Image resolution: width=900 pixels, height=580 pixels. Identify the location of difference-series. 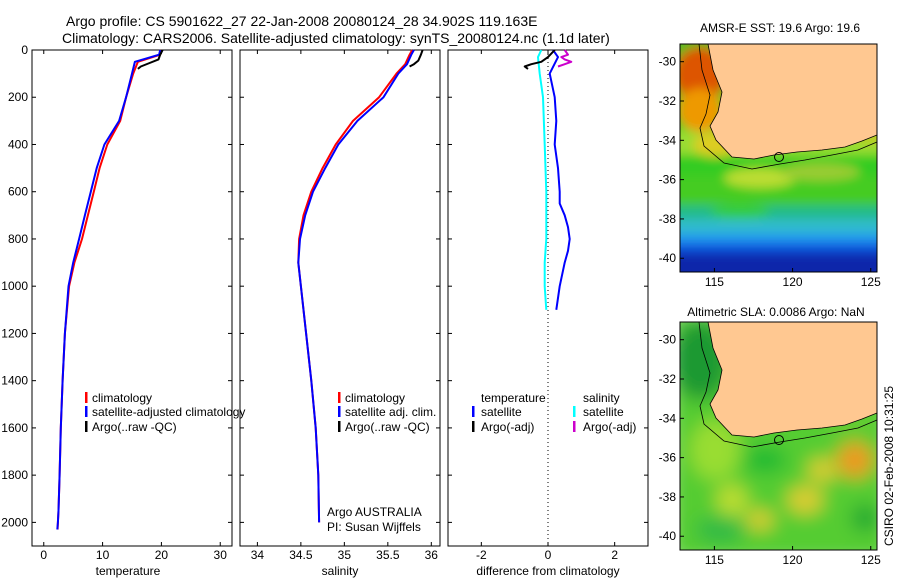
(548, 297).